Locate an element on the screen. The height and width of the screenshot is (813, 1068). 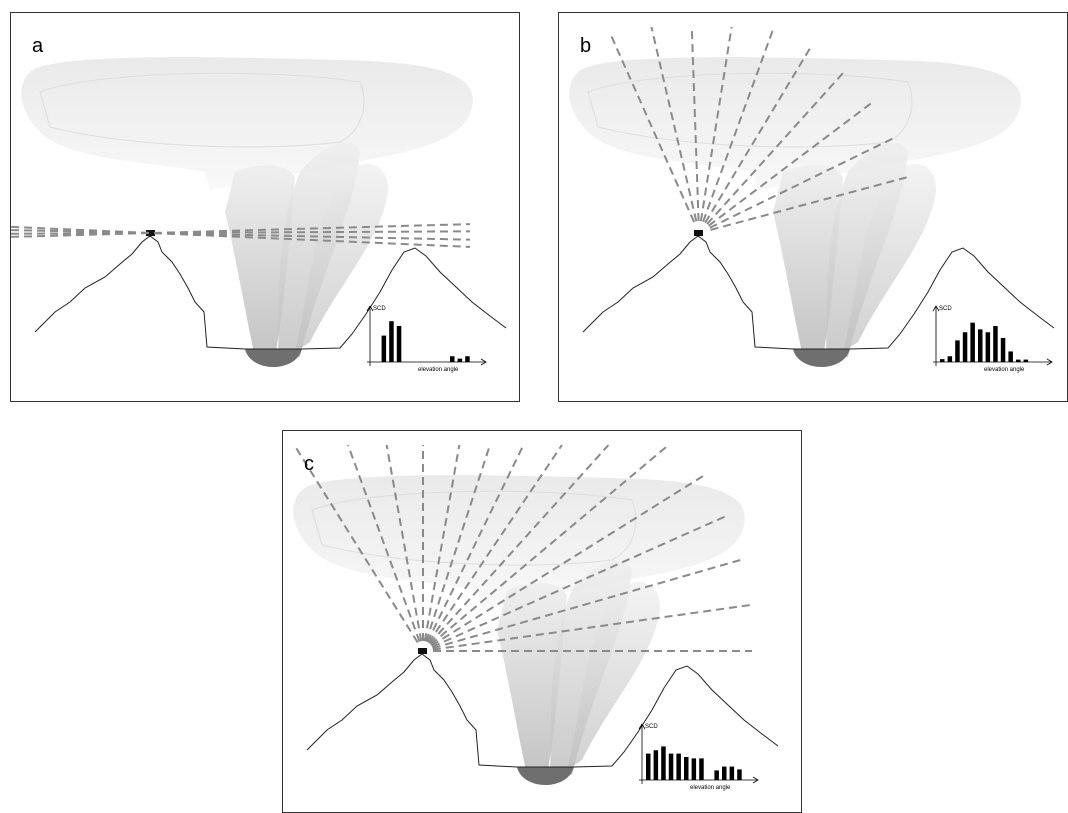
panel-label: b is located at coordinates (585, 46).